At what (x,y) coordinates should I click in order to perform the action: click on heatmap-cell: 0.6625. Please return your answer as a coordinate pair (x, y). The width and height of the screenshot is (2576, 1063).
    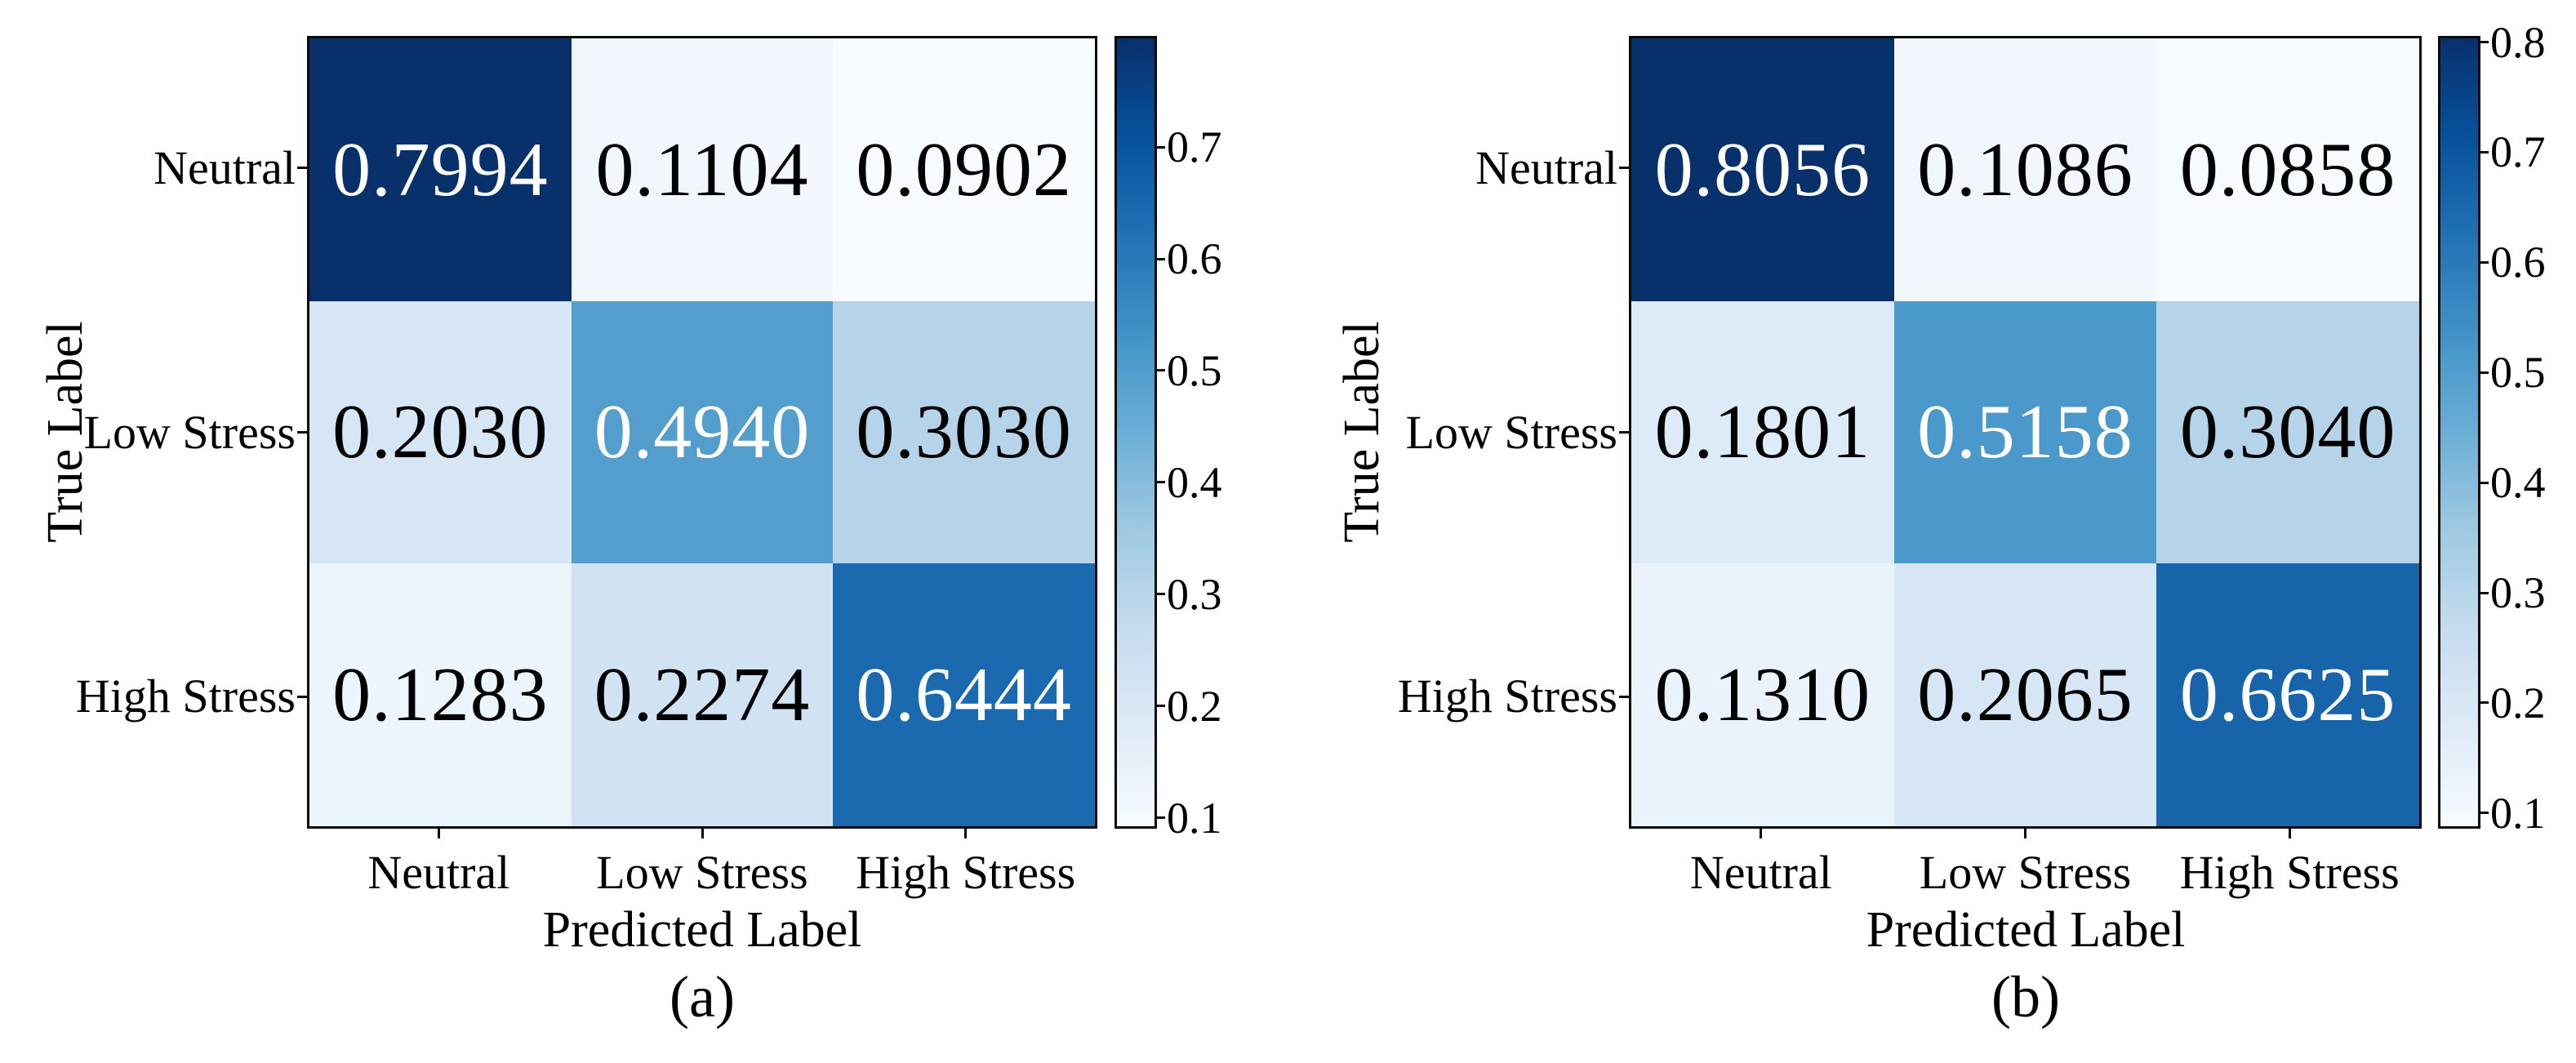
    Looking at the image, I should click on (2287, 695).